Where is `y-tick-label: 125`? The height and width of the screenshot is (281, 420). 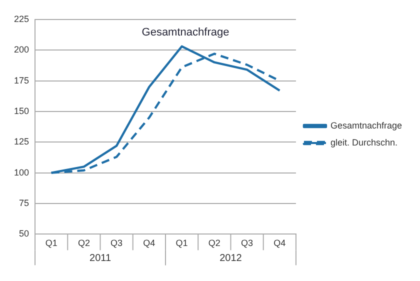
y-tick-label: 125 is located at coordinates (22, 141).